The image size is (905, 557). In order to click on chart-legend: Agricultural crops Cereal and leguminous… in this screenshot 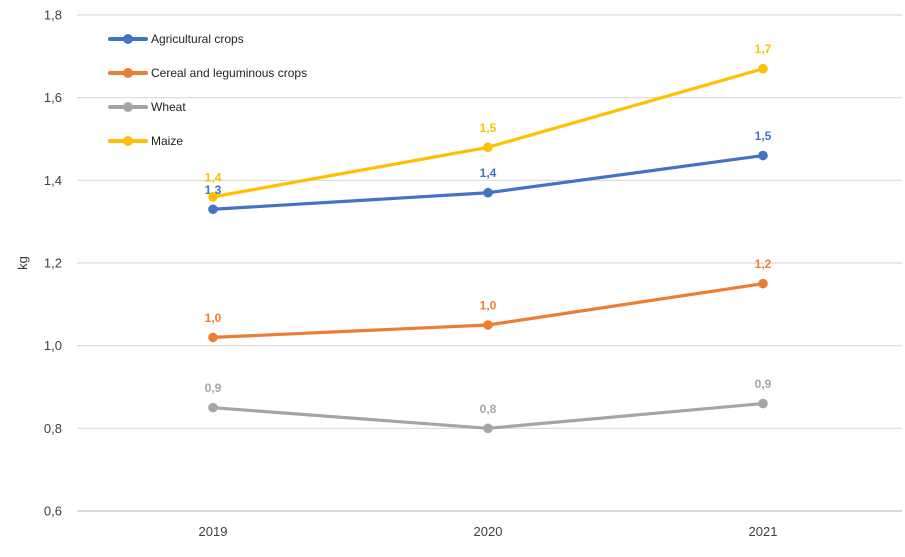, I will do `click(207, 90)`.